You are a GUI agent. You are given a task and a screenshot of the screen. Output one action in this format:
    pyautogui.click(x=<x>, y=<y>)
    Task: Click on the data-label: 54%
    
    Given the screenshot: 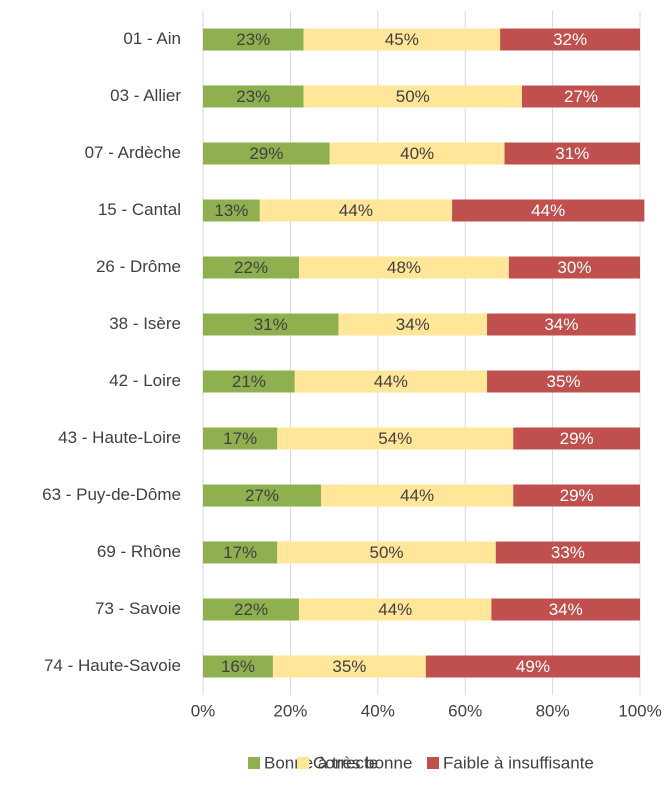 What is the action you would take?
    pyautogui.click(x=395, y=438)
    